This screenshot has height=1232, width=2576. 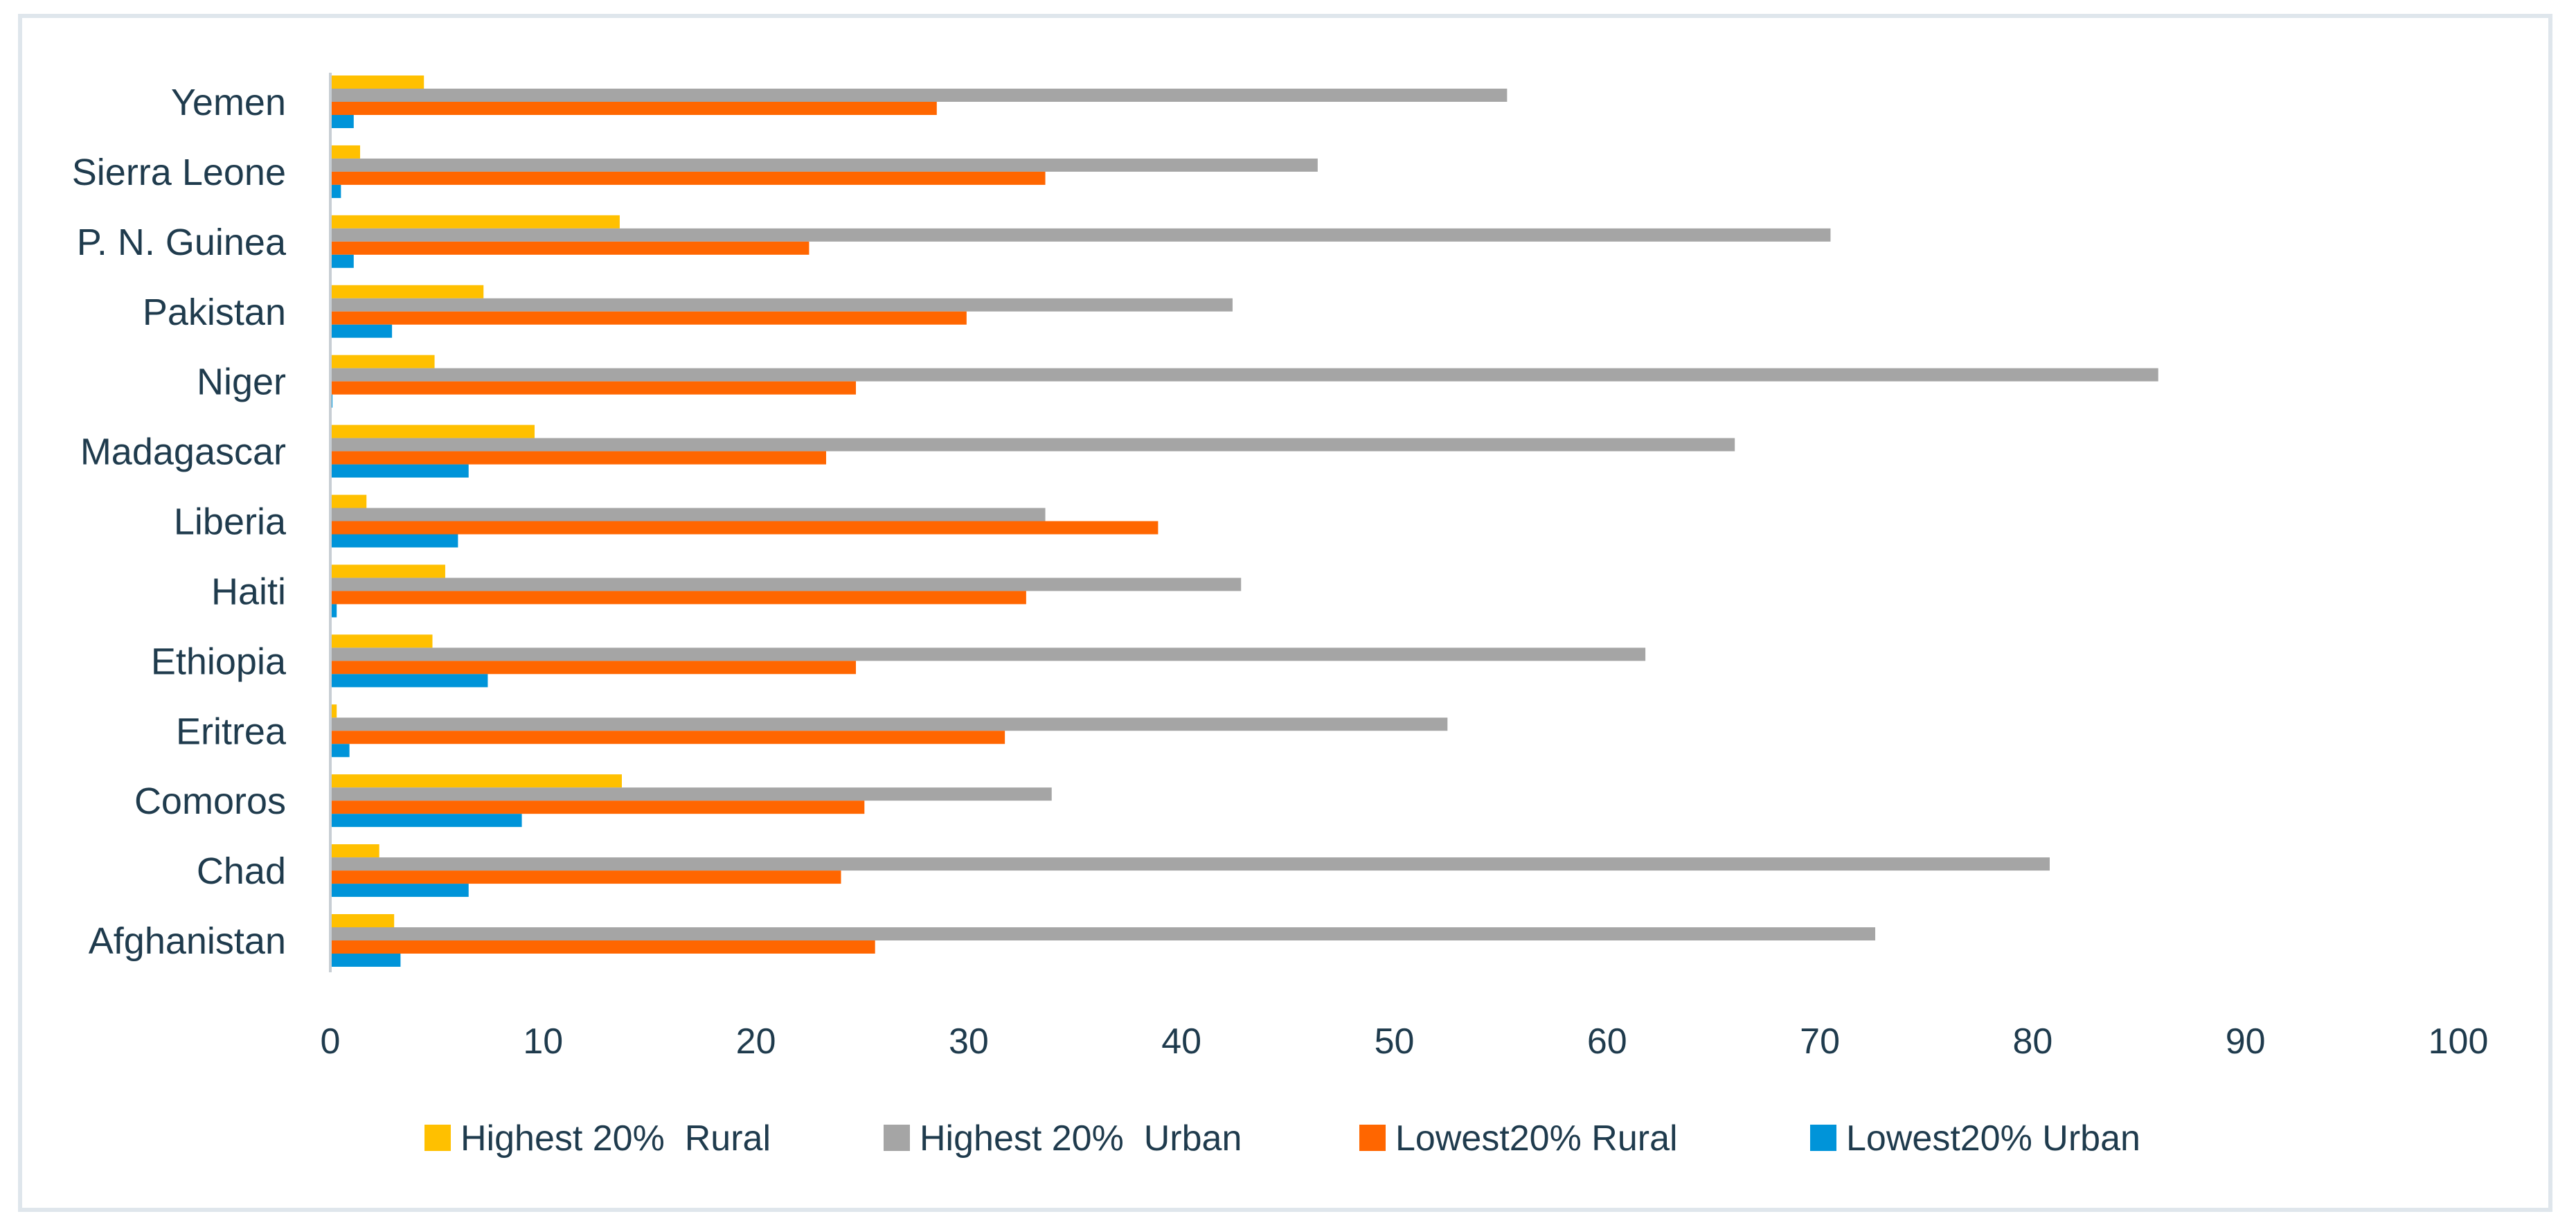 I want to click on x-tick-60: 60, so click(x=1607, y=1041).